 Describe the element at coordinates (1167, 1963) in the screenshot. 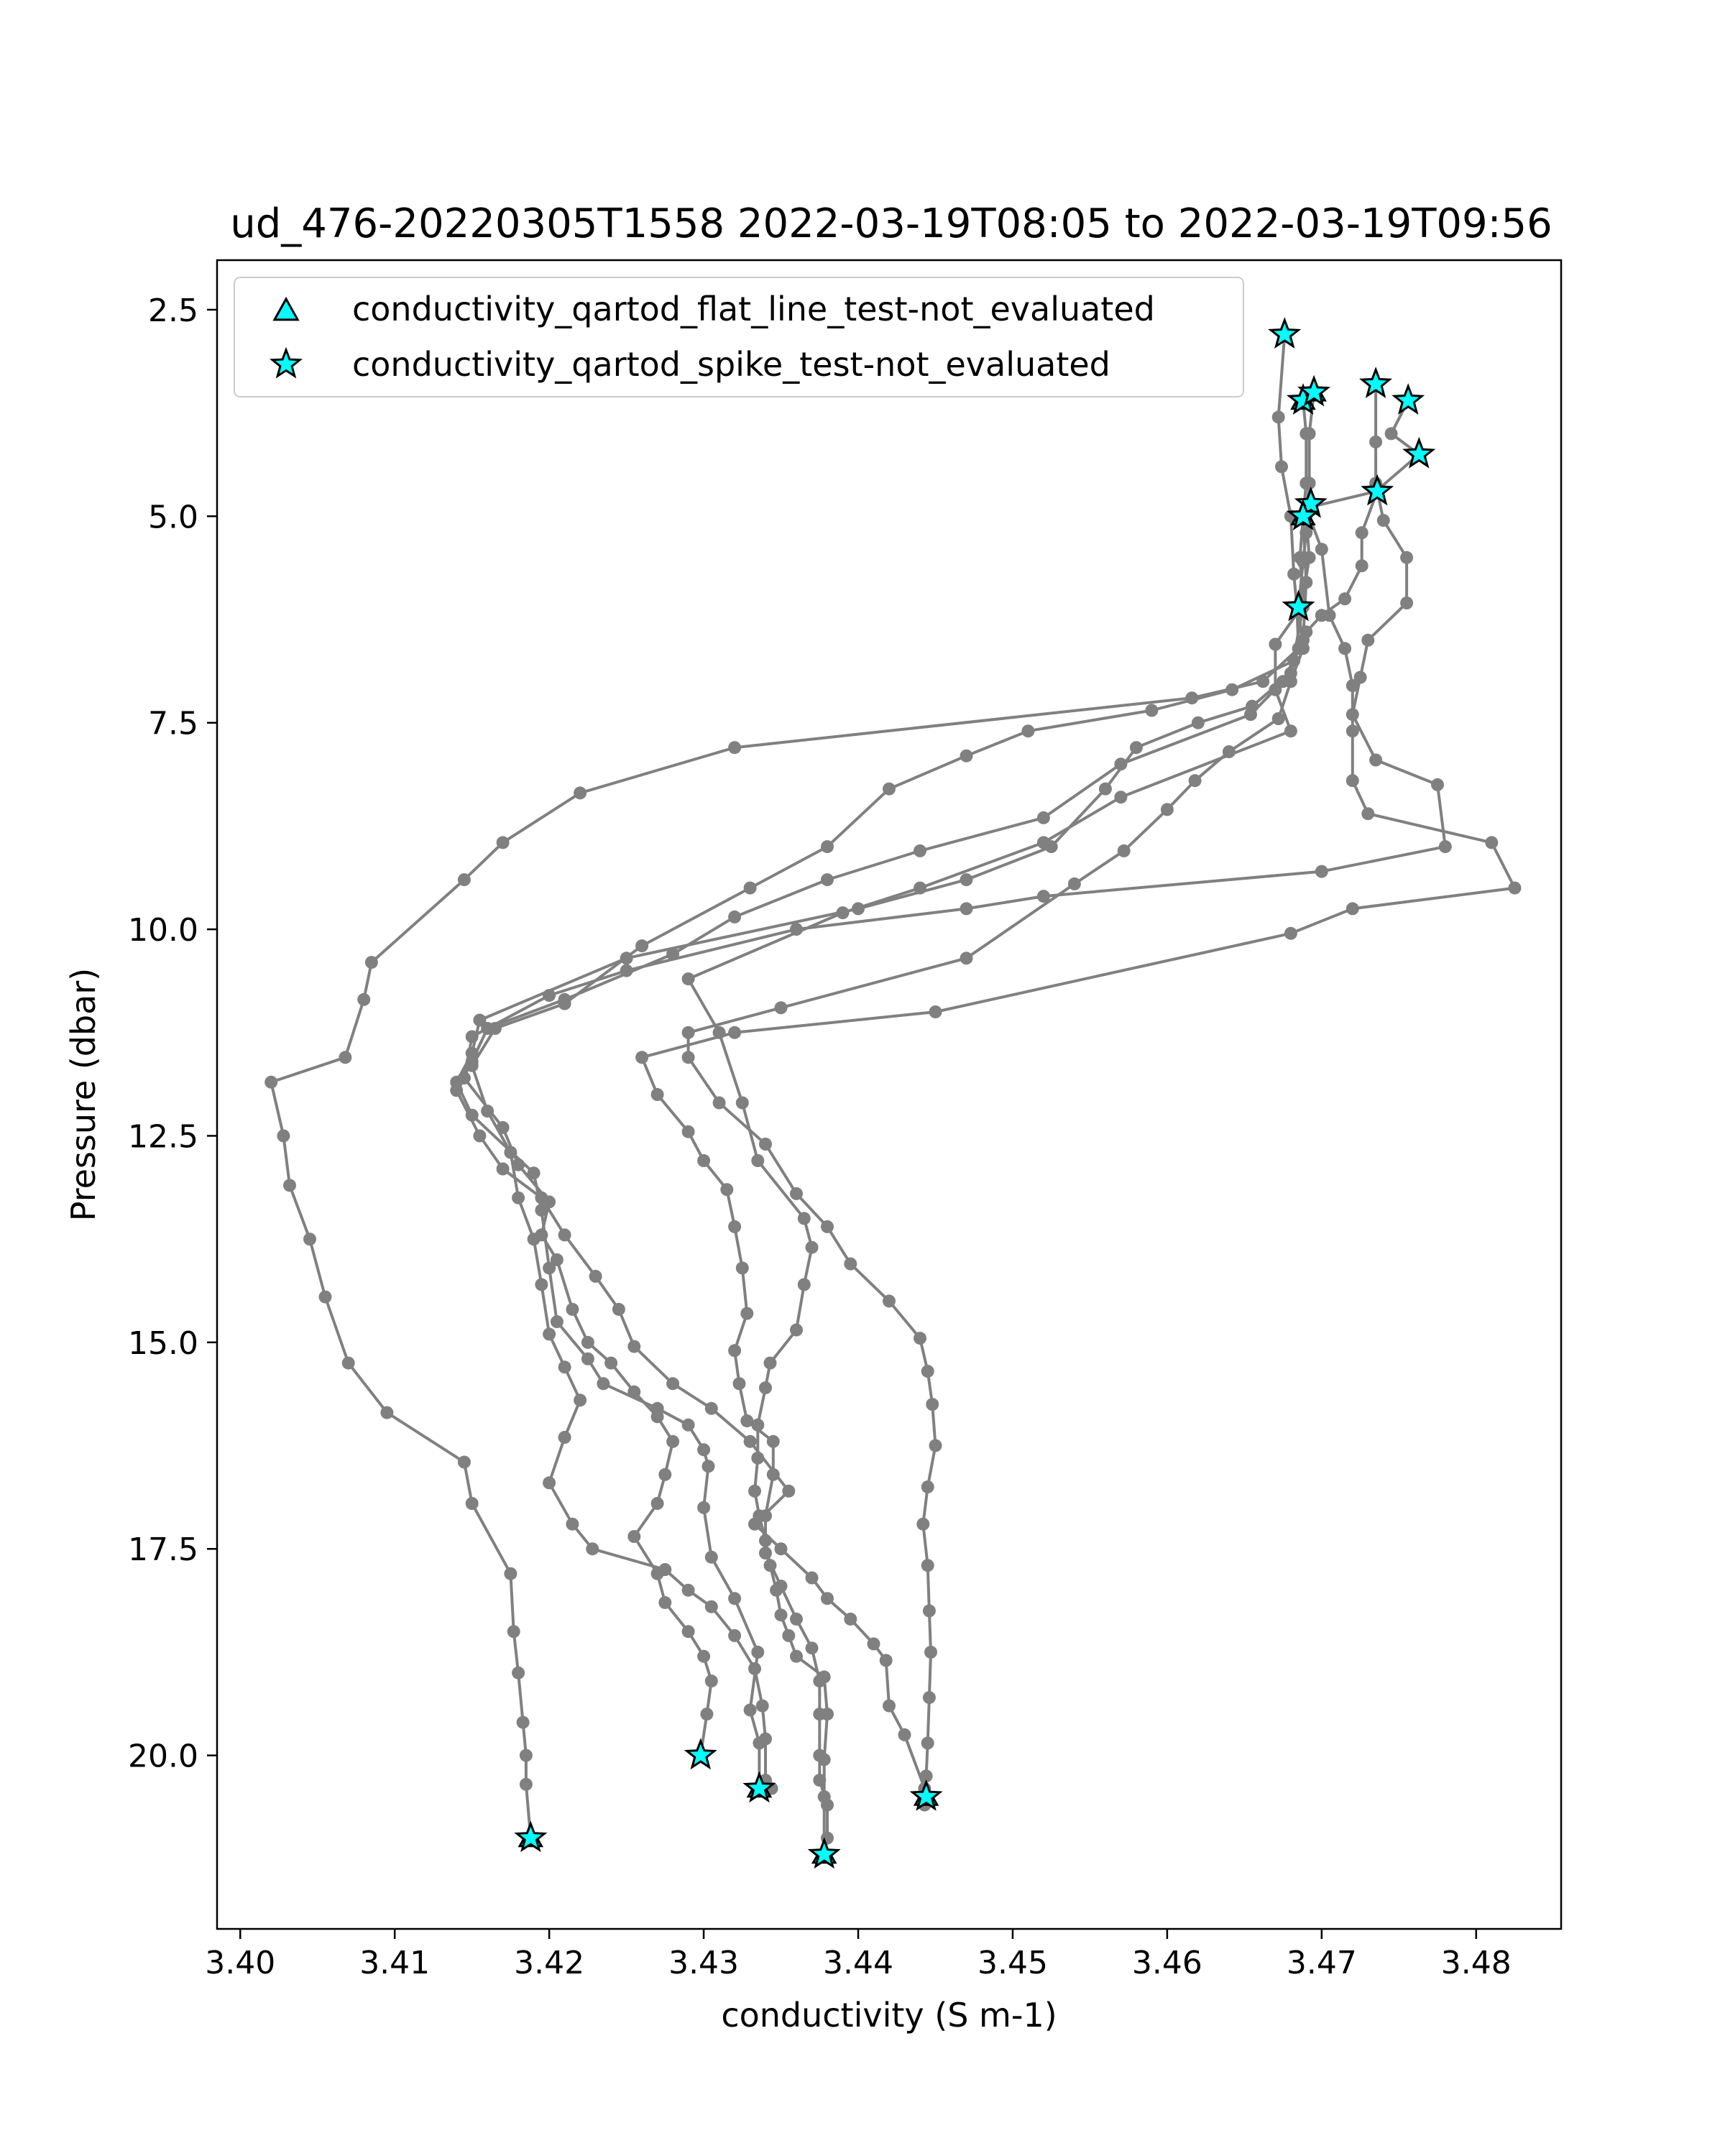

I see `x-tick-label: 3.46` at that location.